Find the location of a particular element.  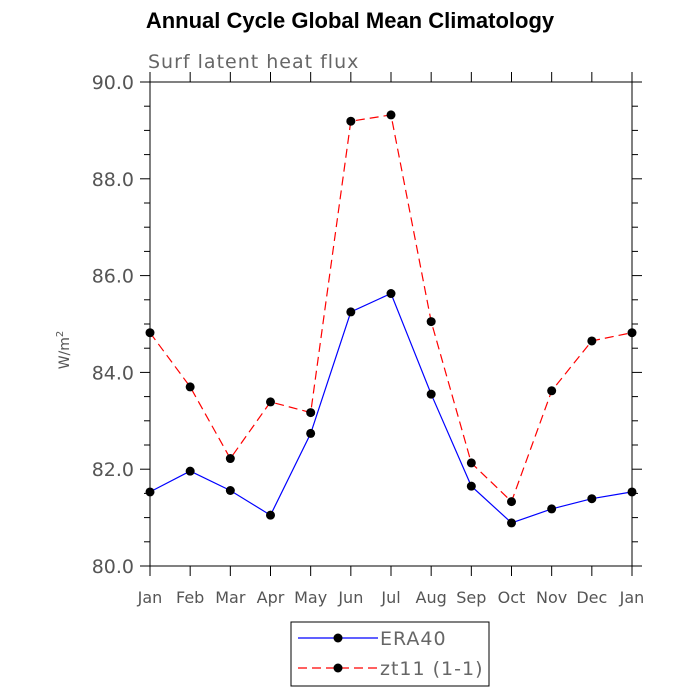

x-tick-label: Dec is located at coordinates (591, 597).